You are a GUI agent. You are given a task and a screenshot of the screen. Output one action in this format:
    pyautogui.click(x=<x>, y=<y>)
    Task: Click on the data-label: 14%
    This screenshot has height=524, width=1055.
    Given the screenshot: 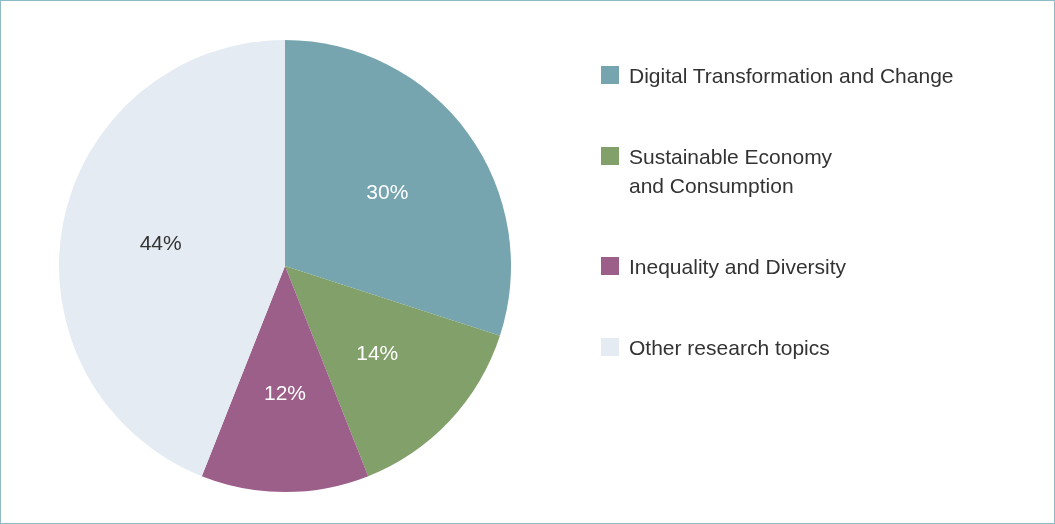 What is the action you would take?
    pyautogui.click(x=377, y=353)
    